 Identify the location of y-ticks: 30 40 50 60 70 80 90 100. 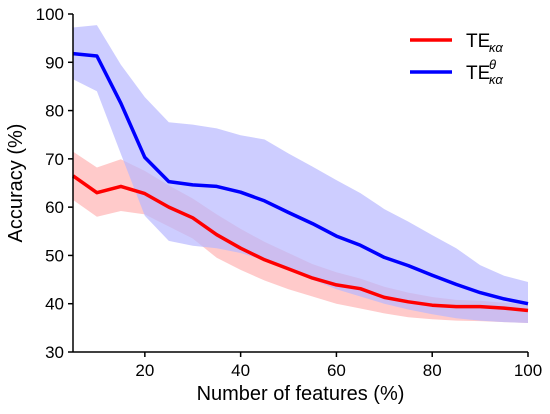
(54, 183).